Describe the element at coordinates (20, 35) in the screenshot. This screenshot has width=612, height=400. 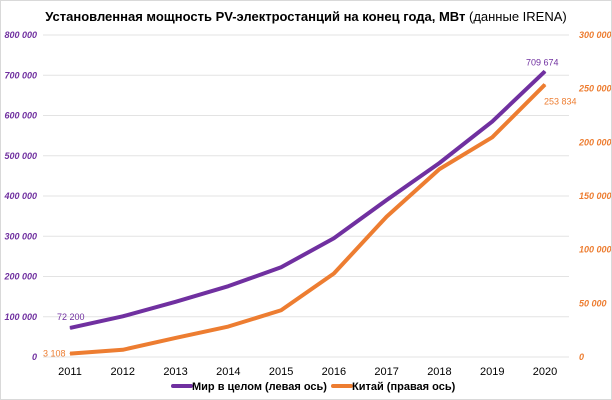
I see `left-axis-tick-label: 800 000` at that location.